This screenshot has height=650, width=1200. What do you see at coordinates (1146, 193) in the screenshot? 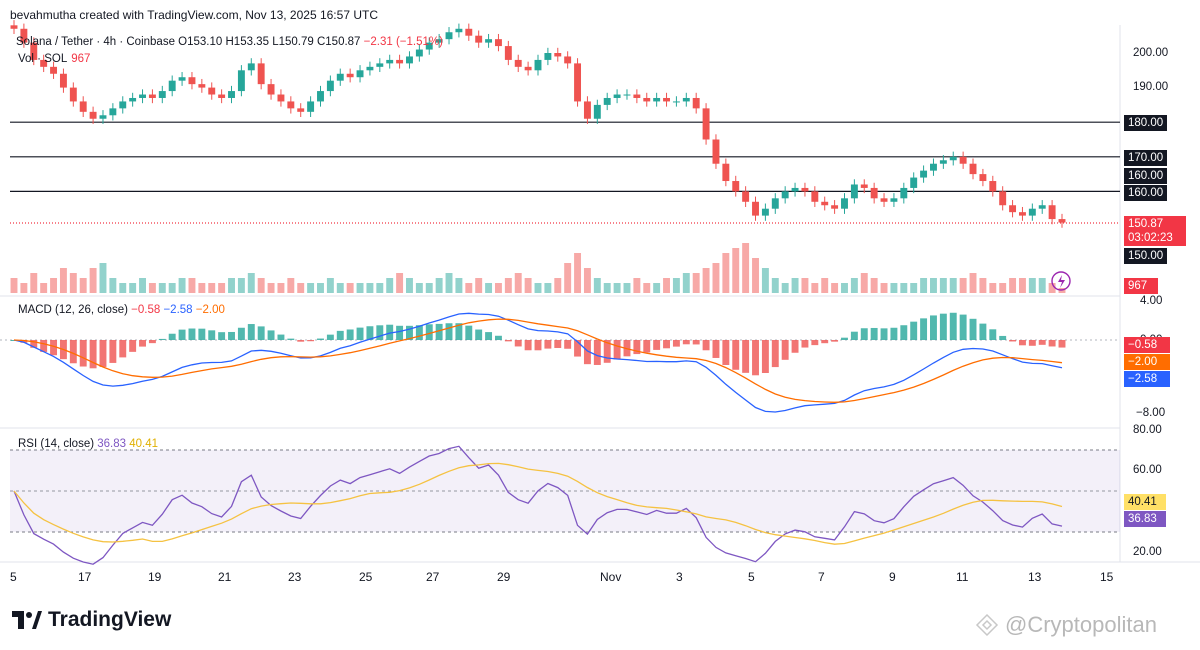
I see `level-tag-160b: 160.00` at bounding box center [1146, 193].